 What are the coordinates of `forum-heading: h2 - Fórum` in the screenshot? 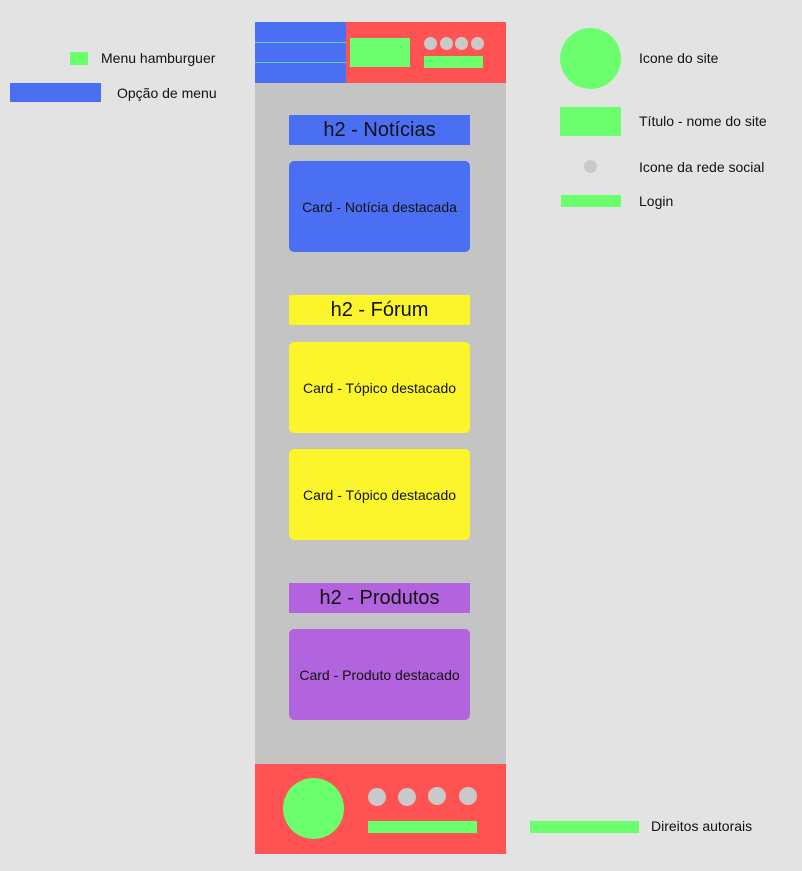 It's located at (379, 310).